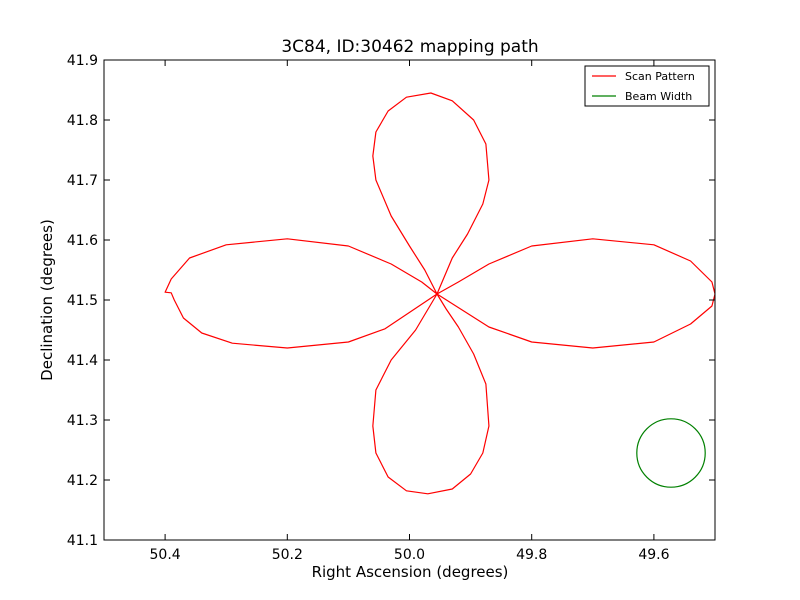  I want to click on legend-box, so click(647, 86).